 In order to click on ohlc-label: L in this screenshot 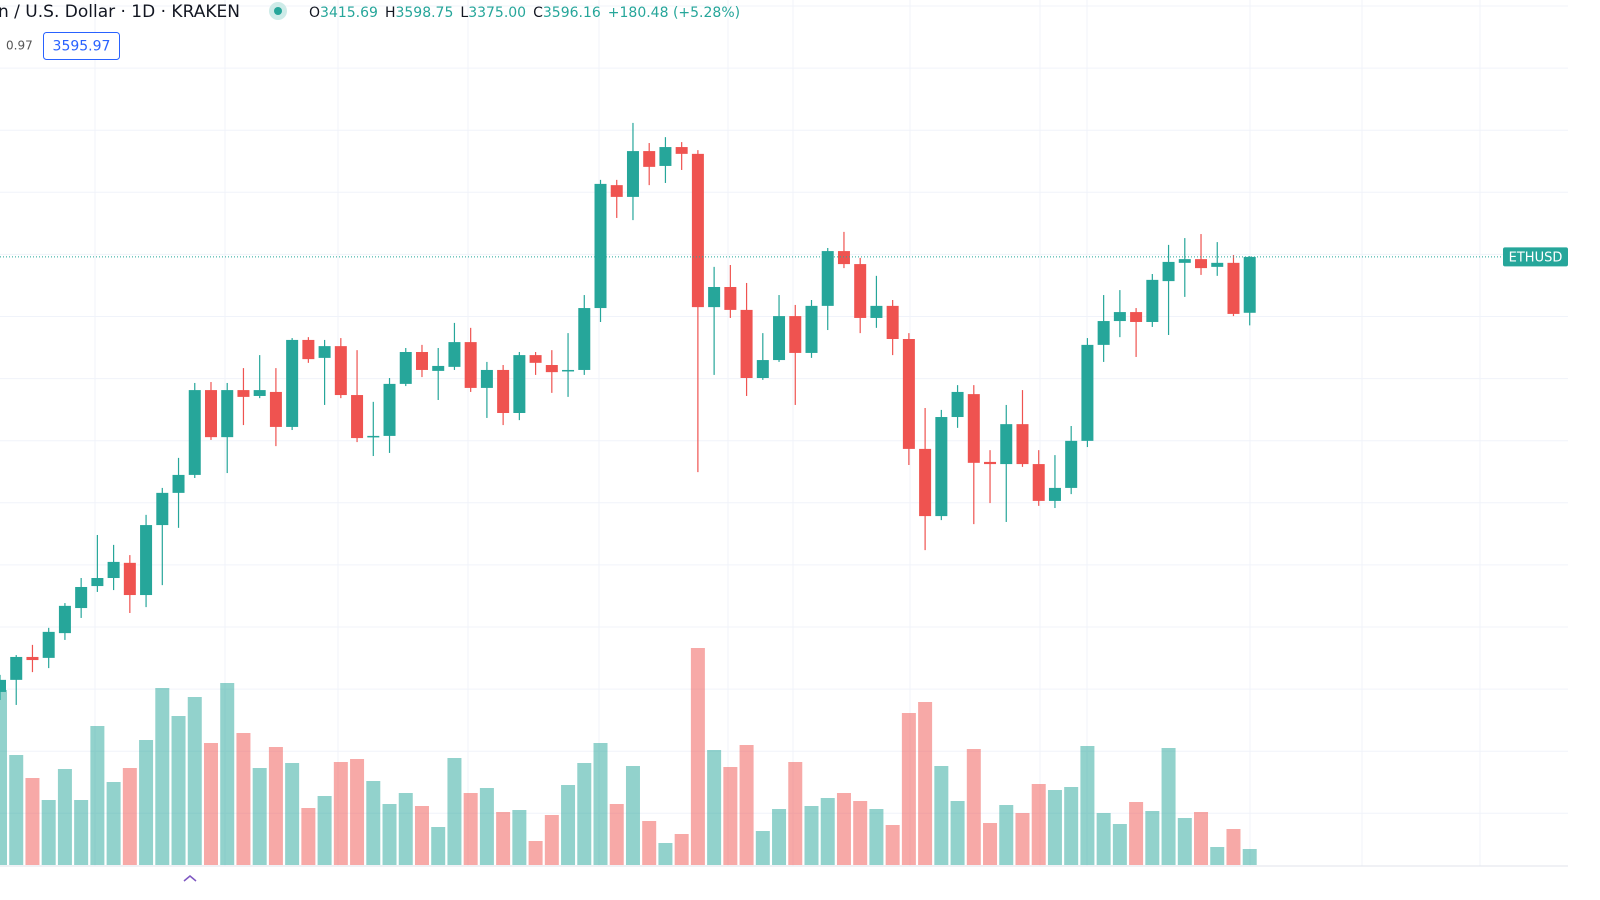, I will do `click(464, 13)`.